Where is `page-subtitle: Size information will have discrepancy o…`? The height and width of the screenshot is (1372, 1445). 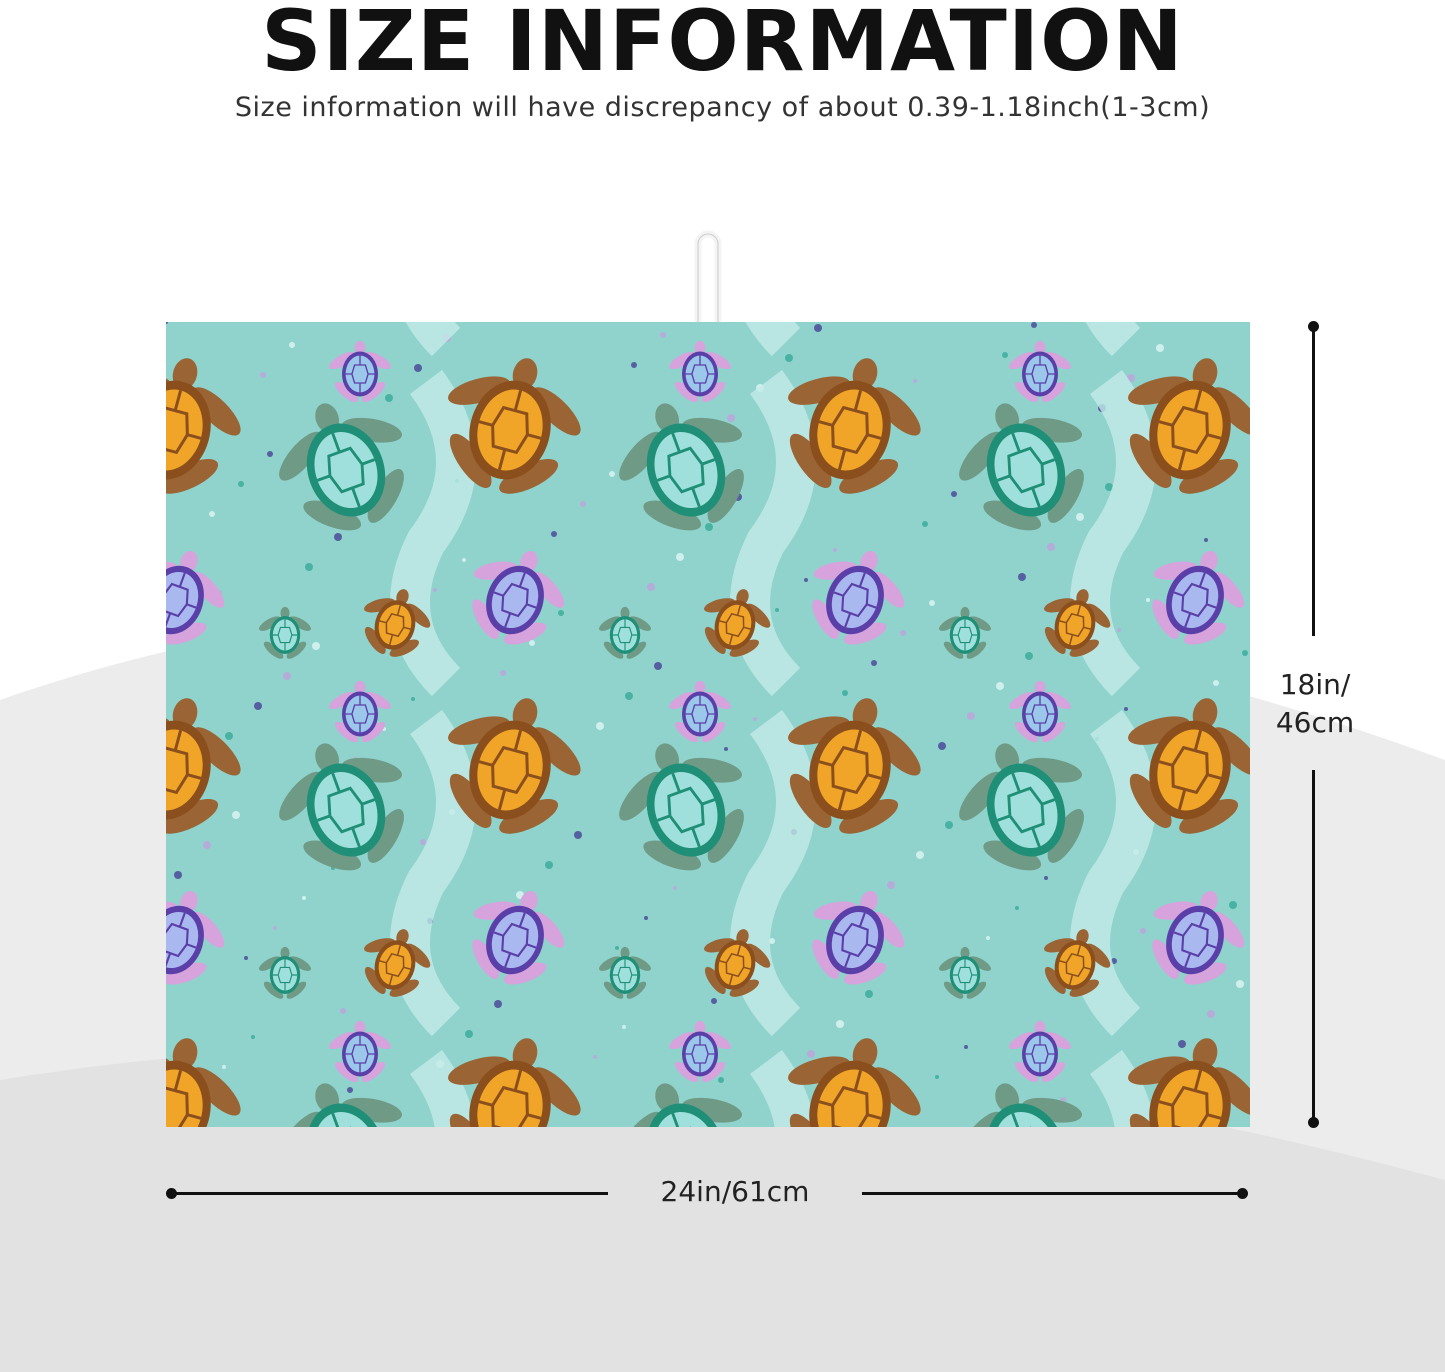
page-subtitle: Size information will have discrepancy o… is located at coordinates (722, 107).